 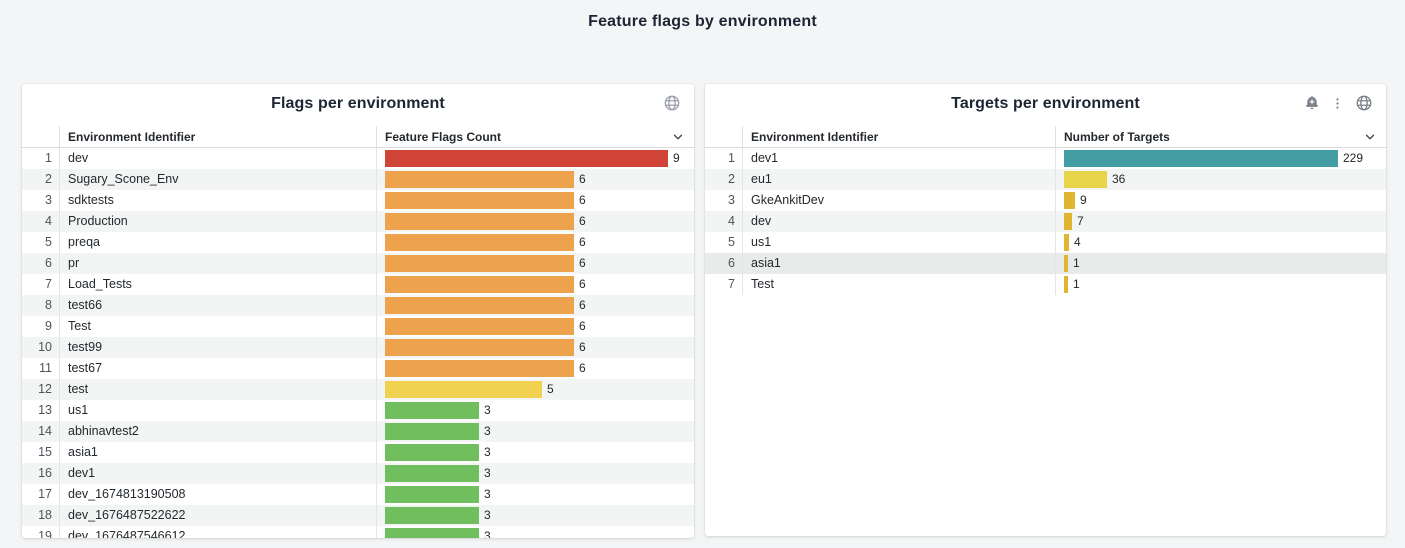 What do you see at coordinates (723, 136) in the screenshot?
I see `row-number-column-header` at bounding box center [723, 136].